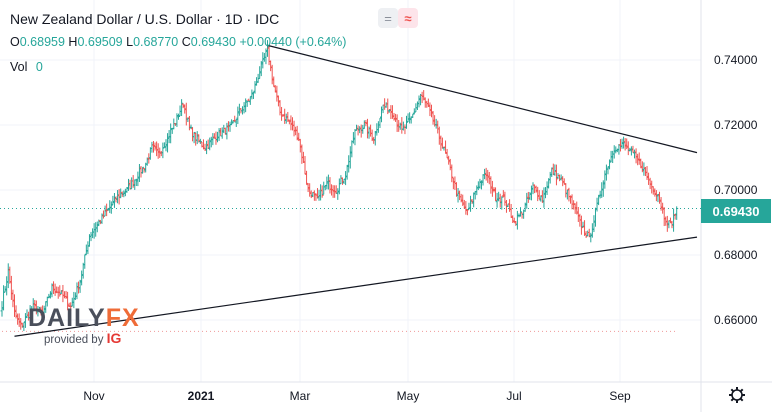 Image resolution: width=772 pixels, height=412 pixels. What do you see at coordinates (42, 42) in the screenshot?
I see `ohlc-open-value: 0.68959` at bounding box center [42, 42].